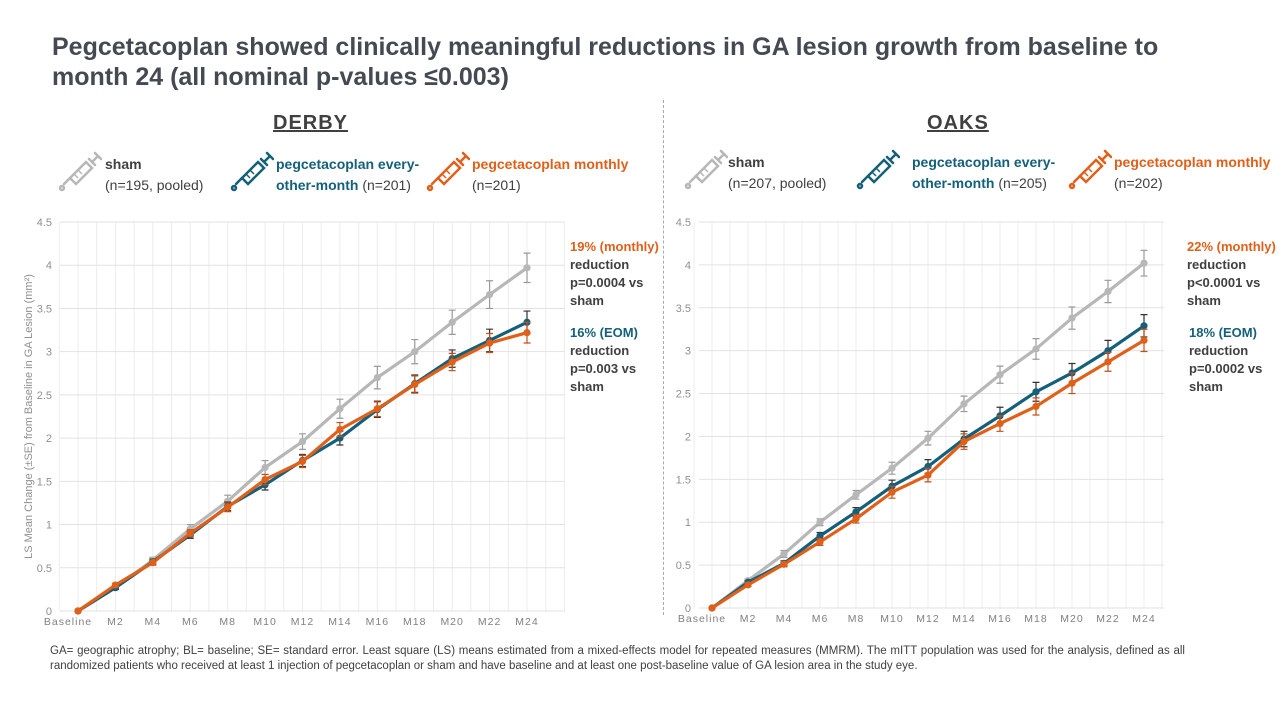  Describe the element at coordinates (348, 174) in the screenshot. I see `legend-label: pegcetacoplan every-other-month` at that location.